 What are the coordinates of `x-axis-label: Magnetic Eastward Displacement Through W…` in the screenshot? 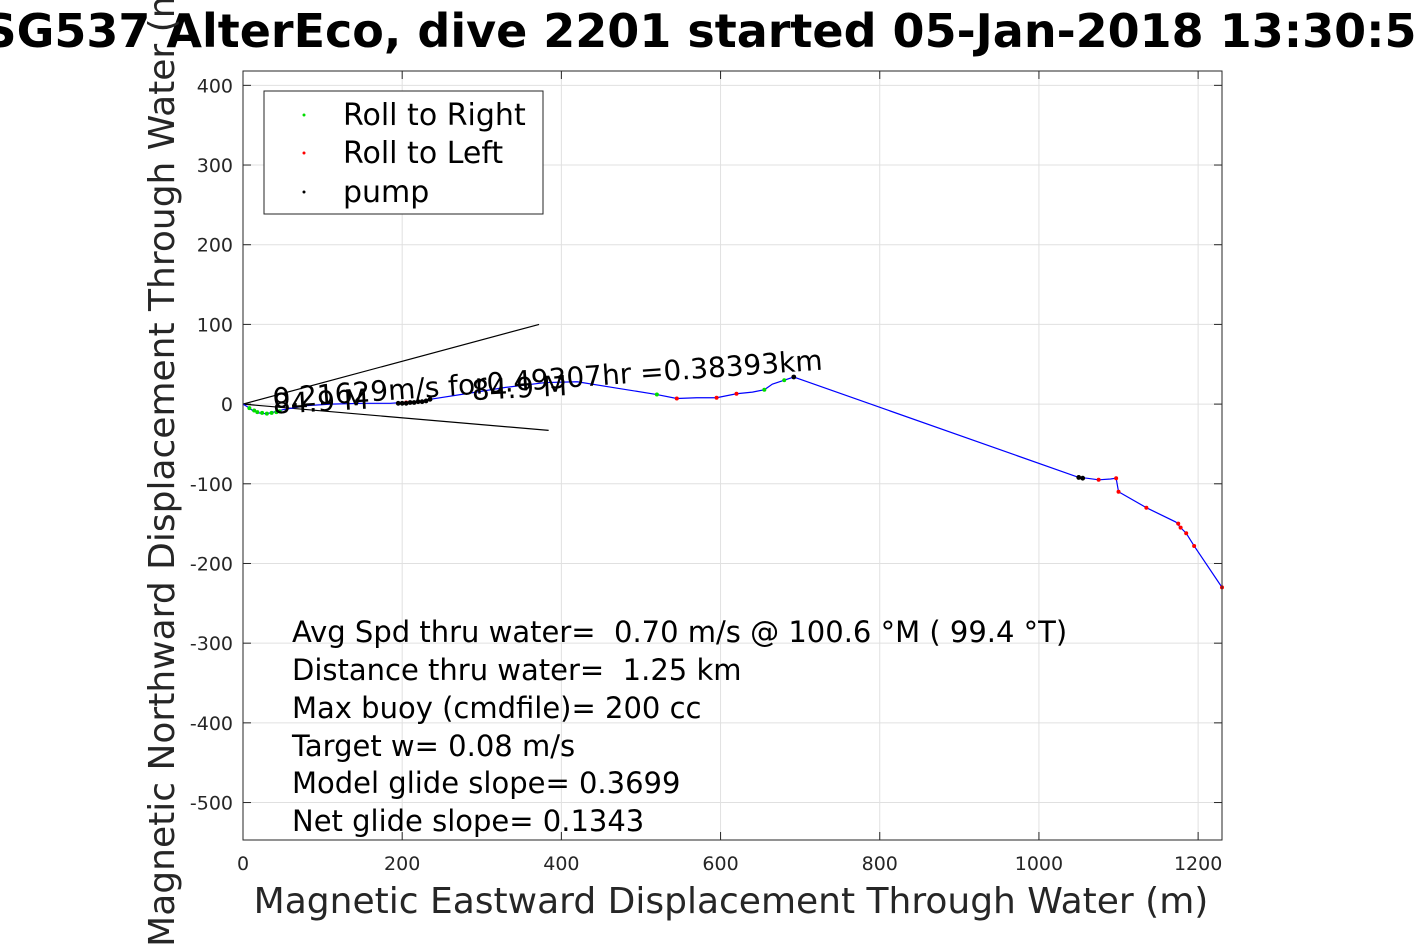 It's located at (731, 901).